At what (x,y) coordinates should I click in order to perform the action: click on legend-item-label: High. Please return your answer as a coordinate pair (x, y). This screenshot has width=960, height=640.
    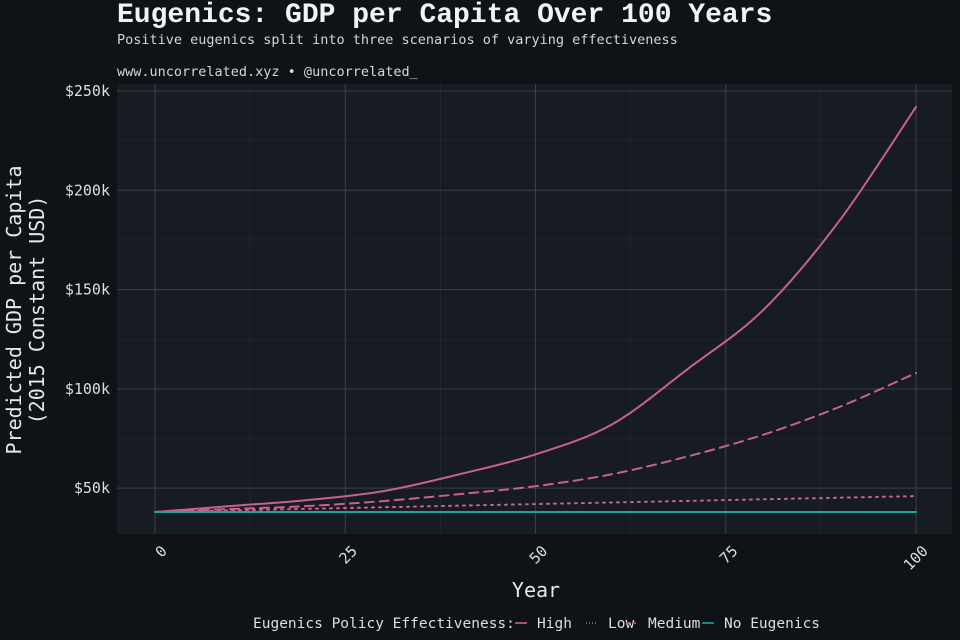
    Looking at the image, I should click on (554, 624).